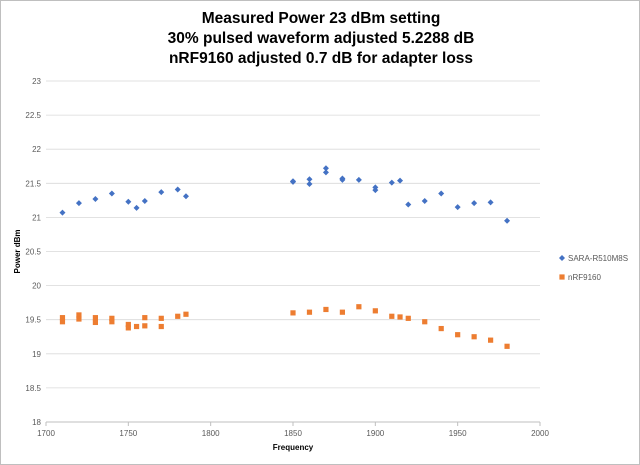 The width and height of the screenshot is (640, 465). I want to click on chart-title-line-2: 30% pulsed waveform adjusted 5.2288 dB, so click(321, 38).